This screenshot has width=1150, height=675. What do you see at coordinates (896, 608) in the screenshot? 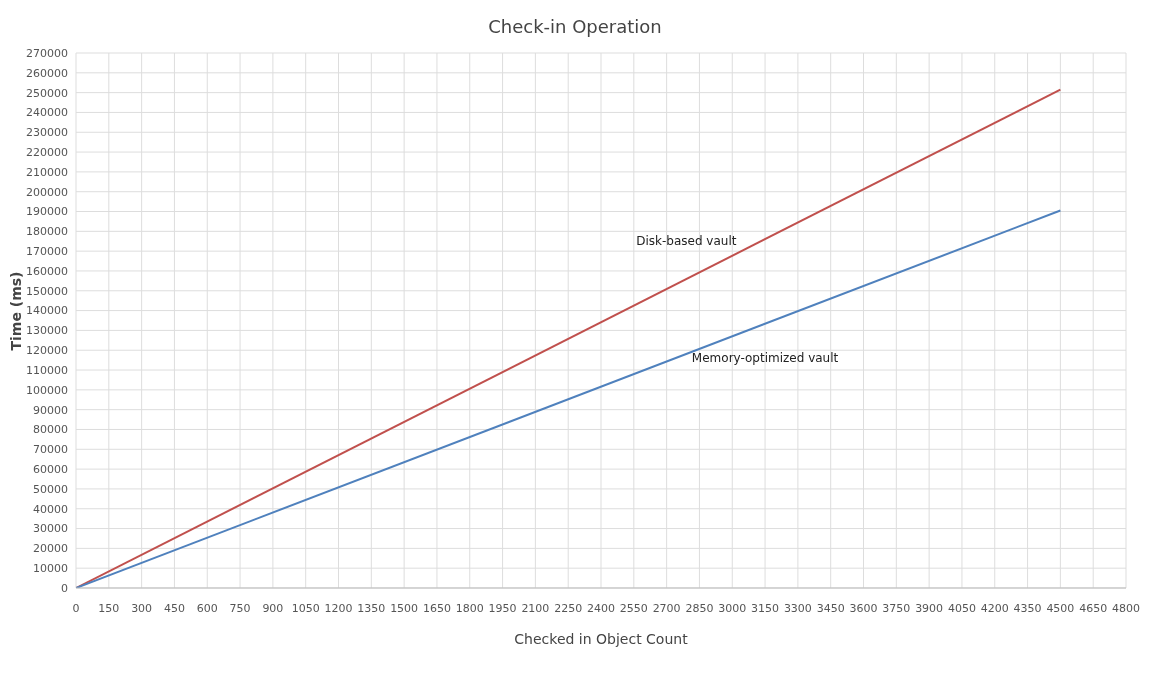
I see `x-tick-label: 3750` at bounding box center [896, 608].